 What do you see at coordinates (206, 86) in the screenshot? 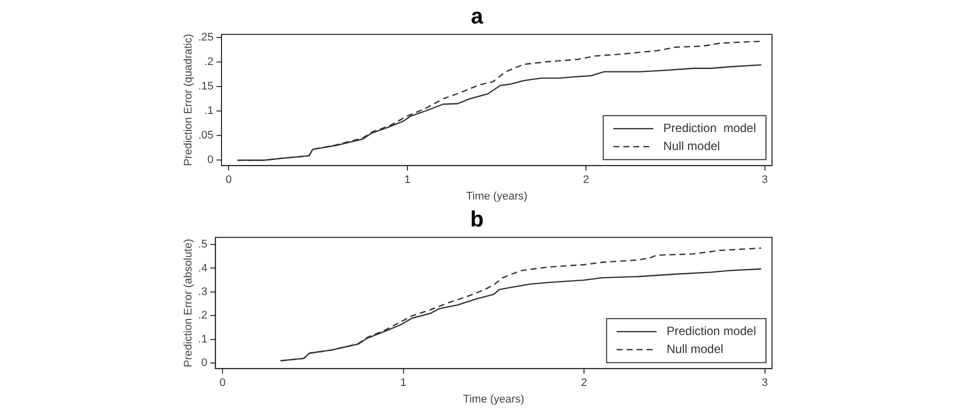
I see `y-tick-label: .15` at bounding box center [206, 86].